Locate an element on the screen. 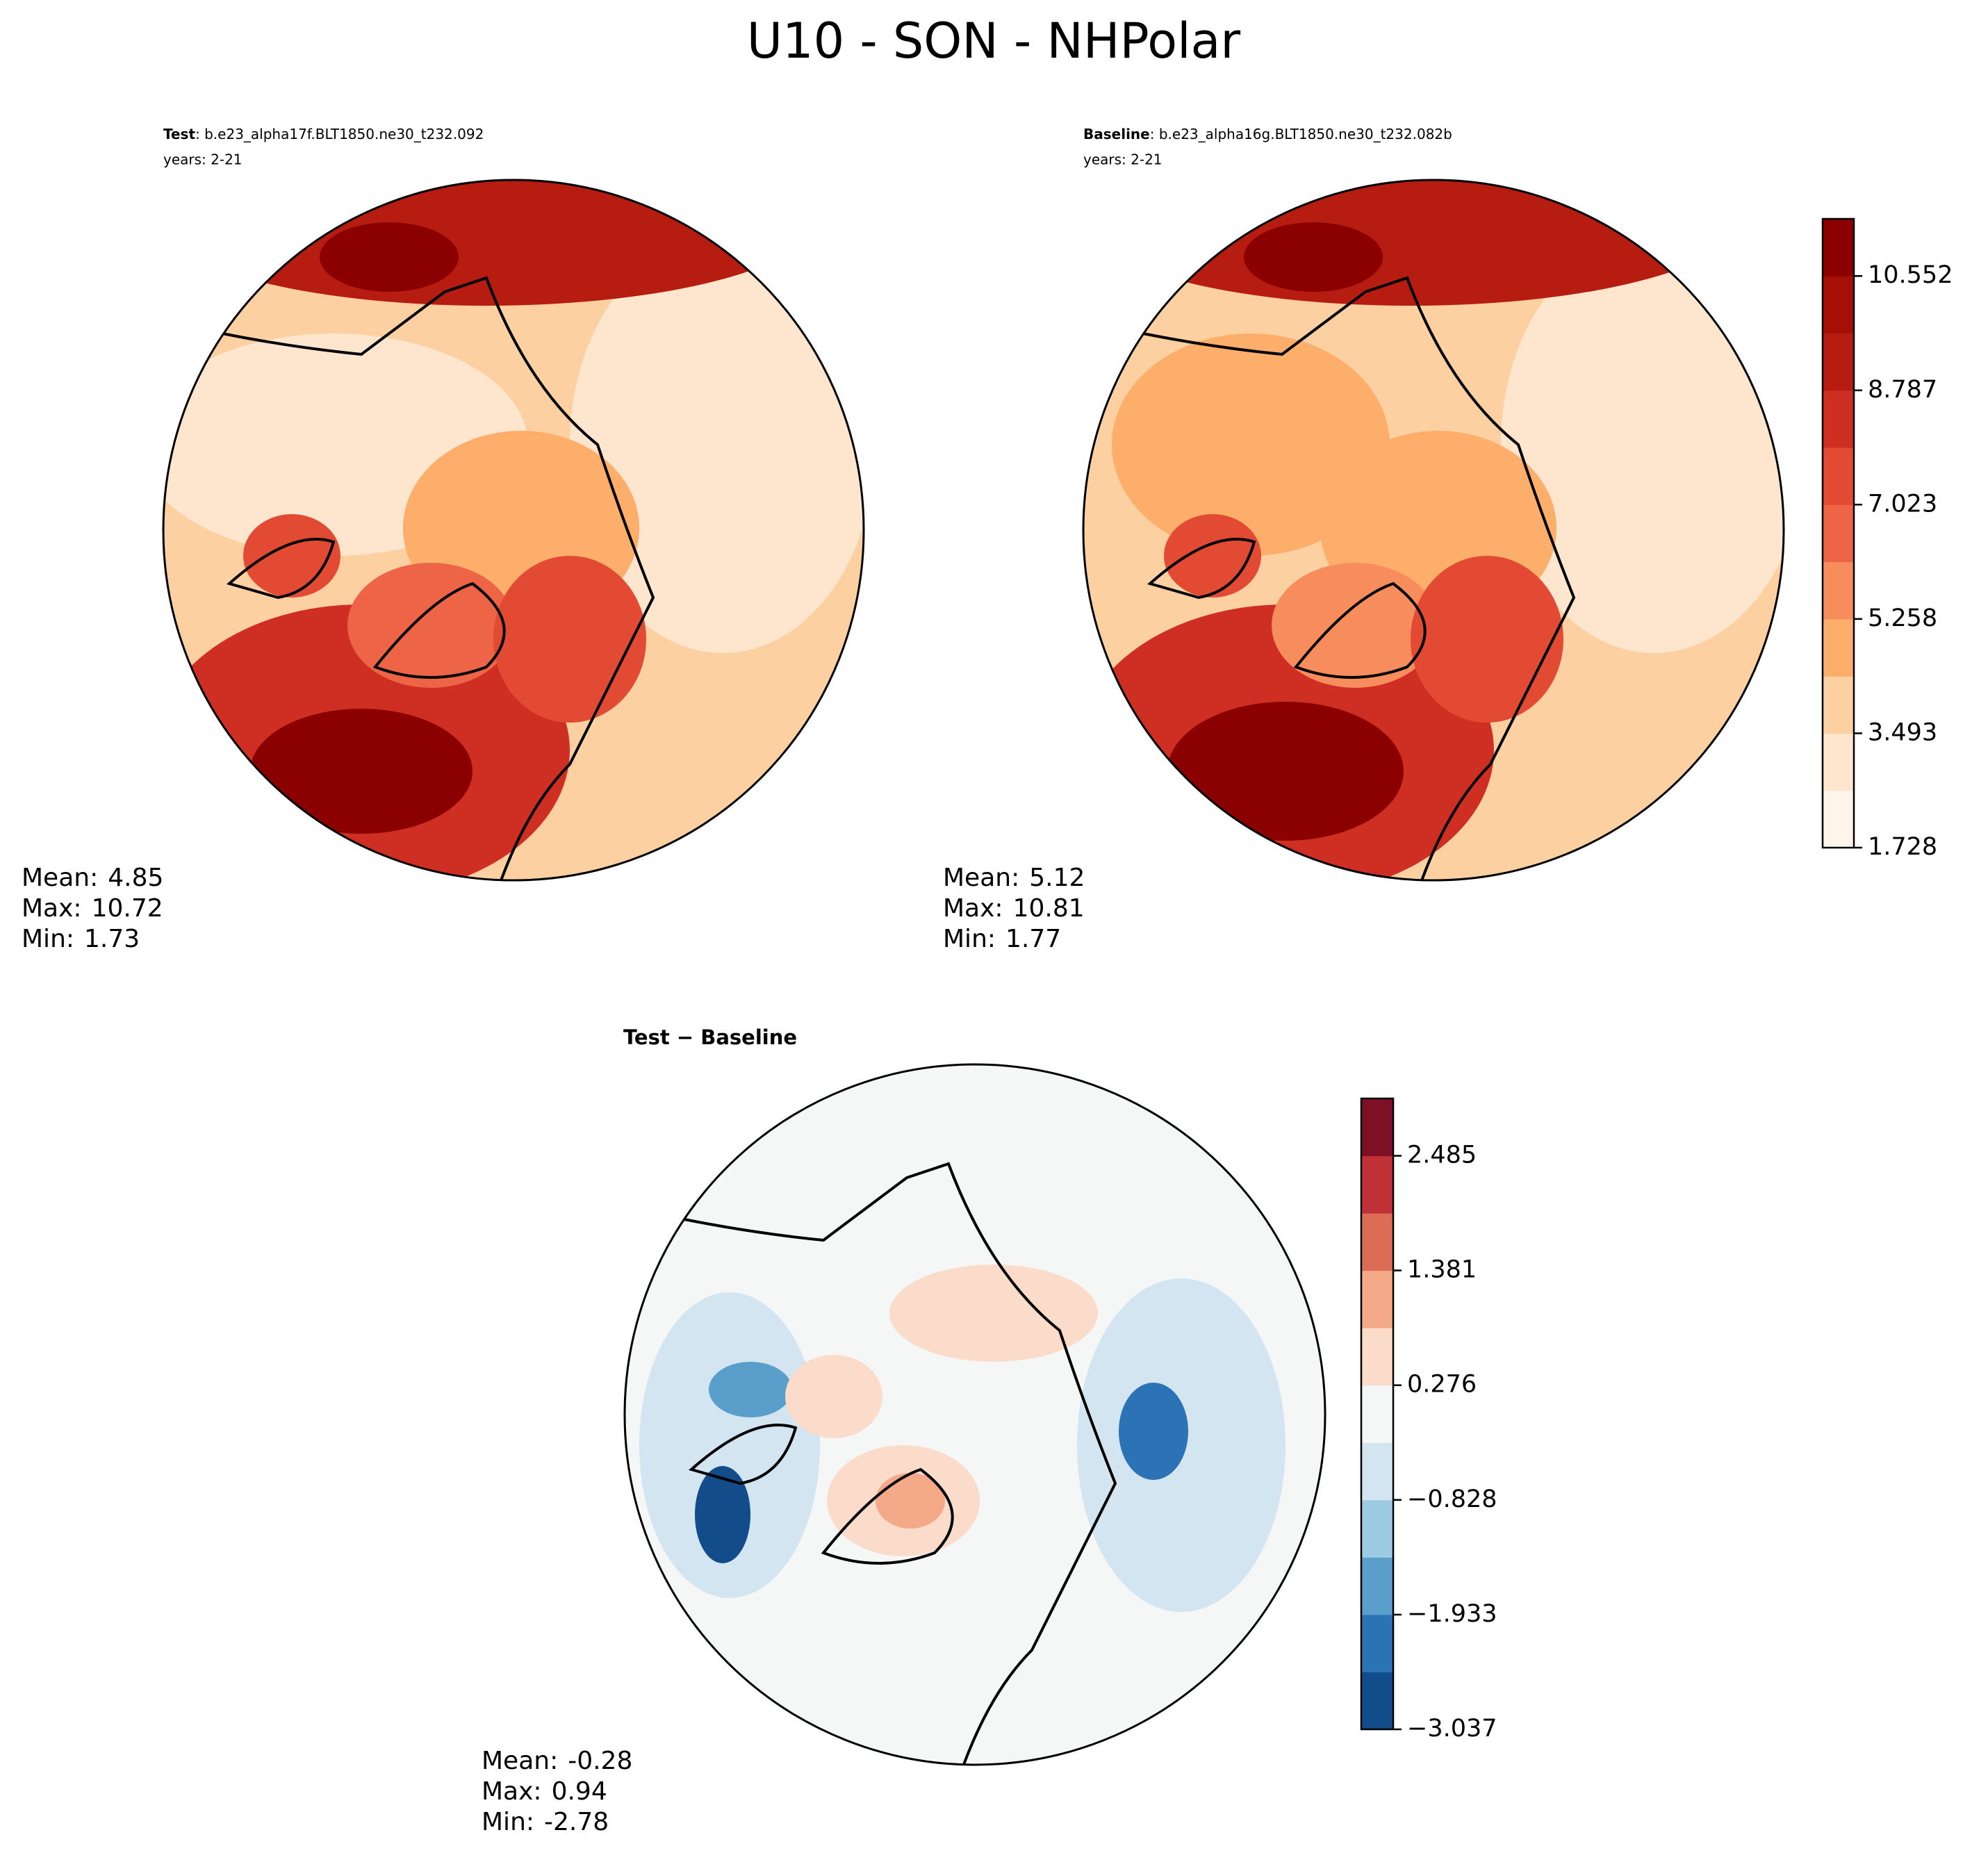  colorbar-tick-label: 10.552 is located at coordinates (1910, 275).